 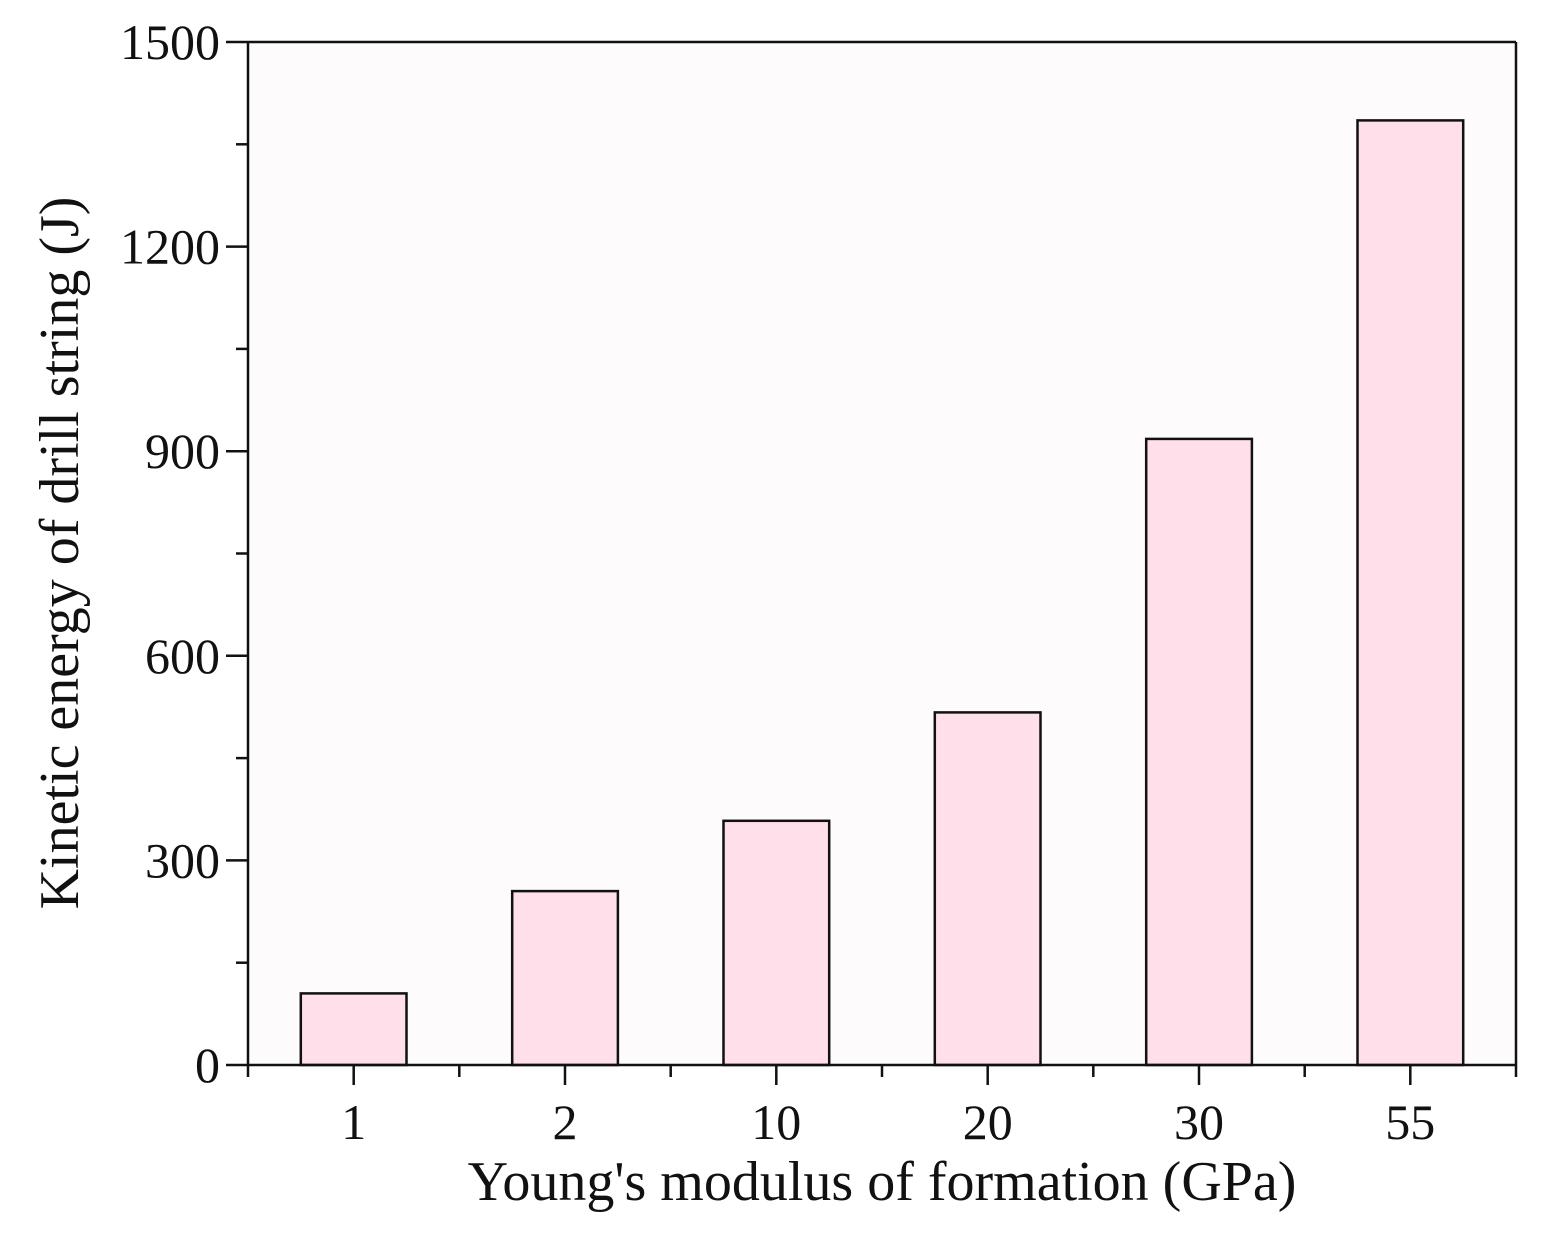 What do you see at coordinates (170, 247) in the screenshot?
I see `y-tick-label: 1200` at bounding box center [170, 247].